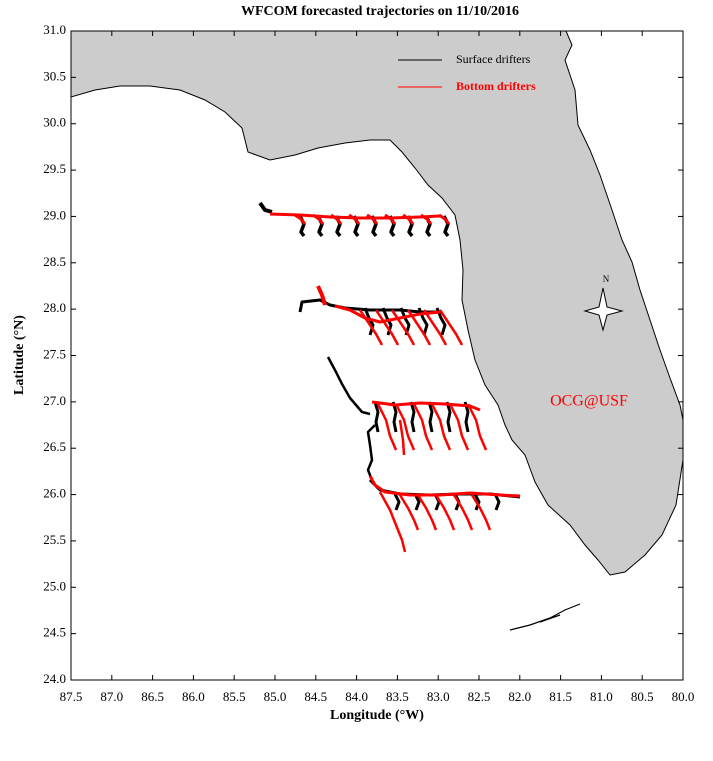 Image resolution: width=713 pixels, height=761 pixels. I want to click on x-tick-label: 84.0, so click(356, 696).